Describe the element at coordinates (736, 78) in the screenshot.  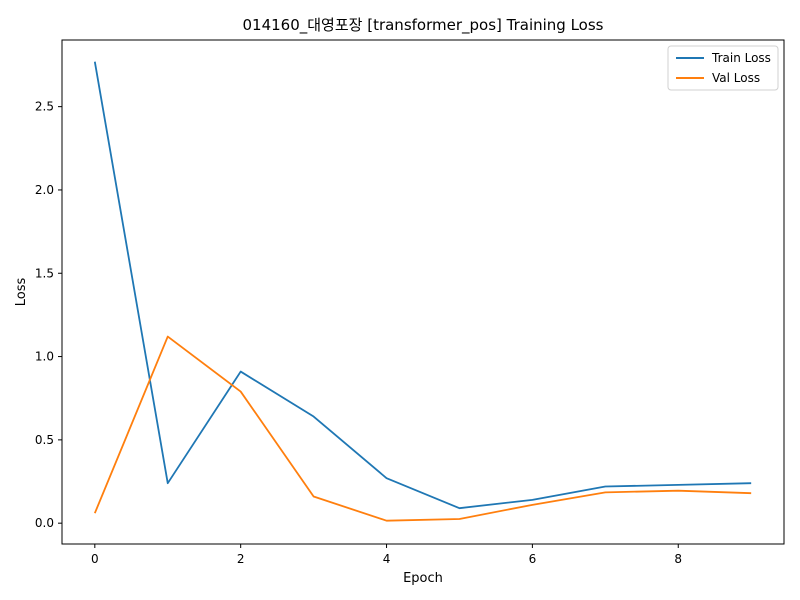
I see `legend-label-1: Val Loss` at that location.